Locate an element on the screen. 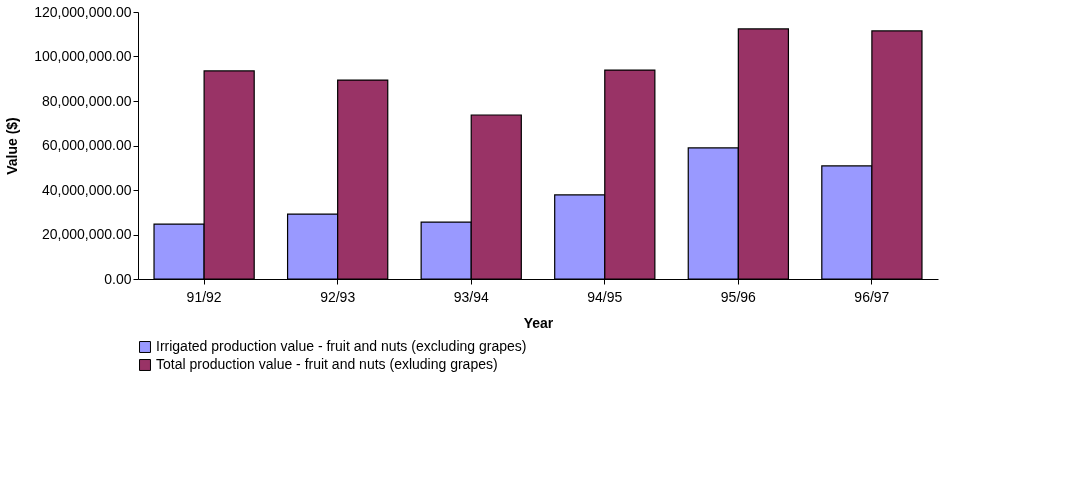 Image resolution: width=1079 pixels, height=487 pixels. x-tick-label: 92/93 is located at coordinates (338, 296).